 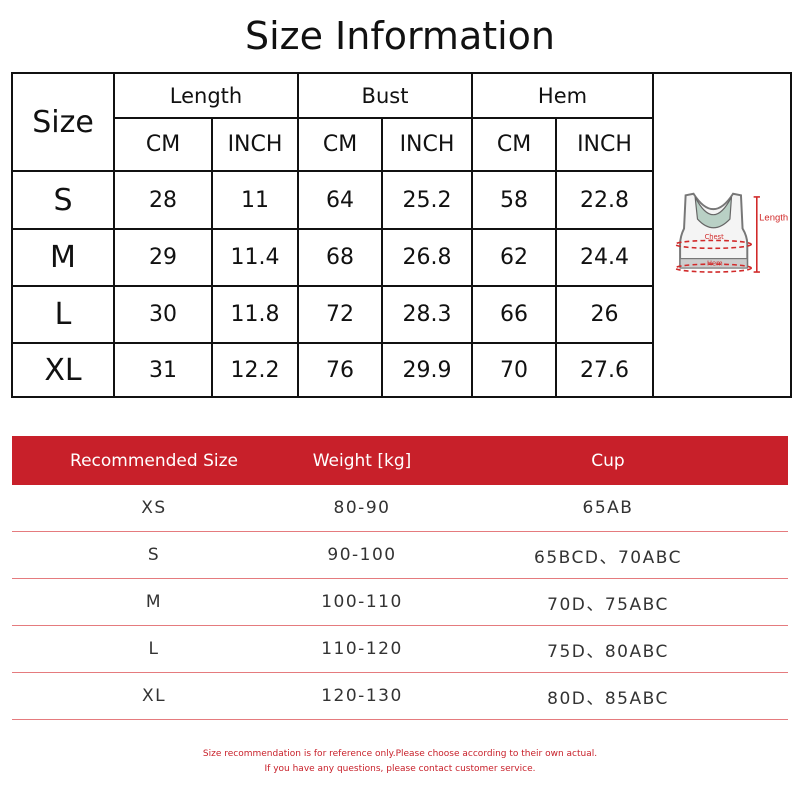 I want to click on value-cell: 26, so click(x=604, y=314).